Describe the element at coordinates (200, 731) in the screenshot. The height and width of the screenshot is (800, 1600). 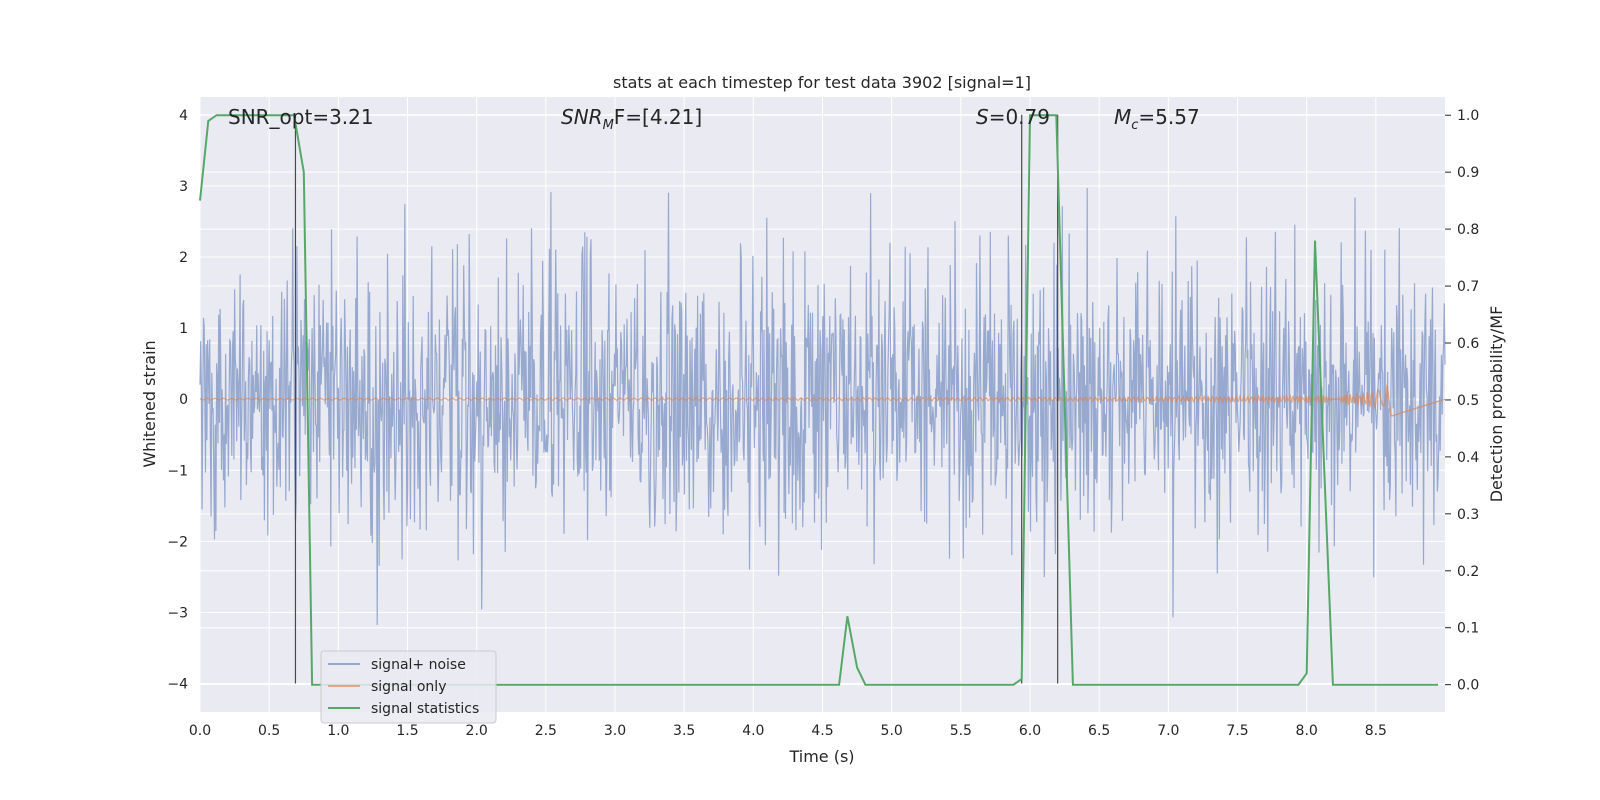
I see `x-tick-label: 0.0` at that location.